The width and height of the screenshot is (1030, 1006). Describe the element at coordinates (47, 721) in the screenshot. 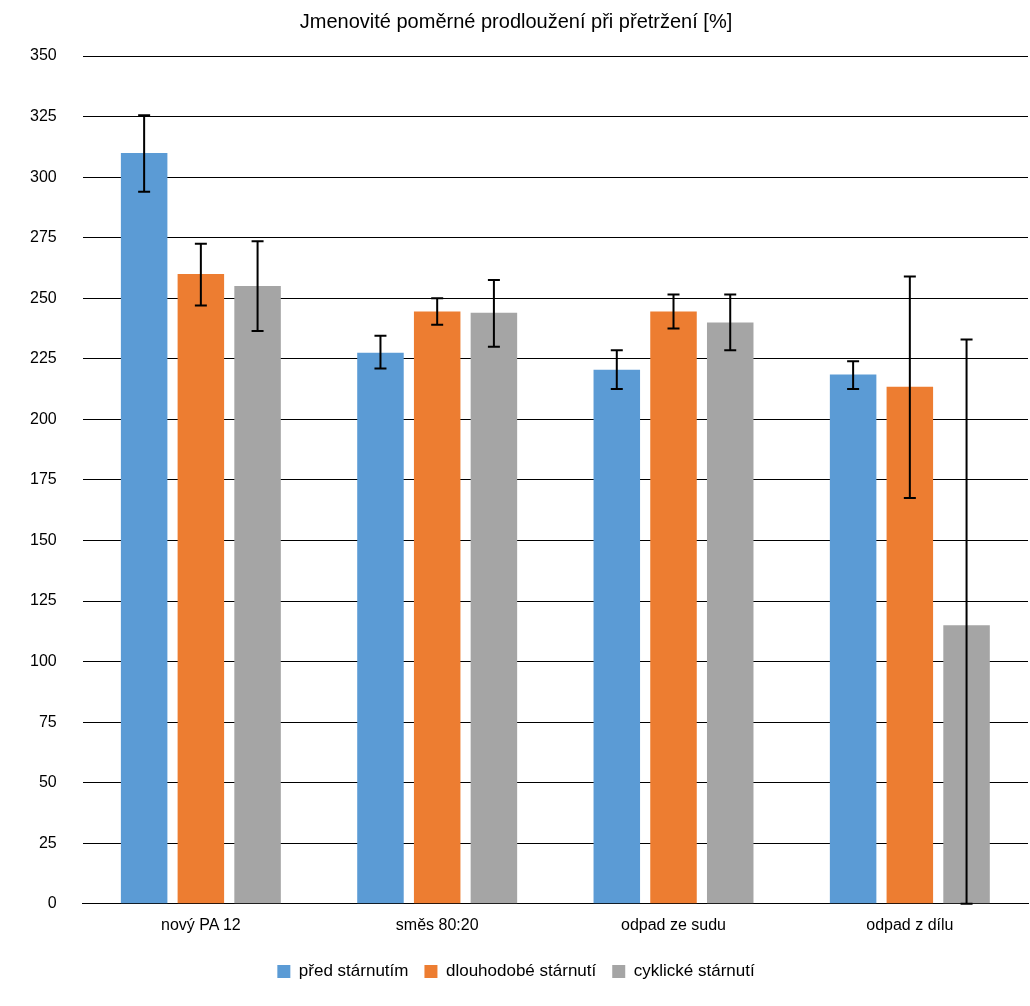

I see `y-tick-label: 75` at that location.